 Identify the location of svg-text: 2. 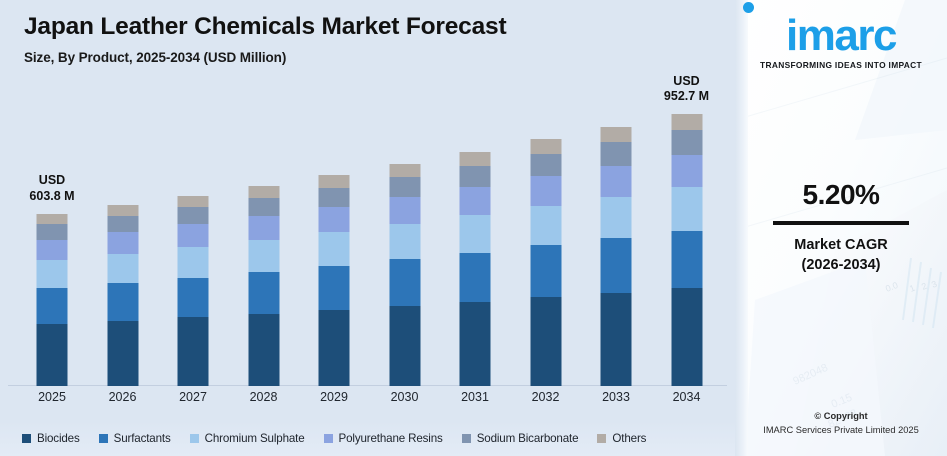
(924, 286).